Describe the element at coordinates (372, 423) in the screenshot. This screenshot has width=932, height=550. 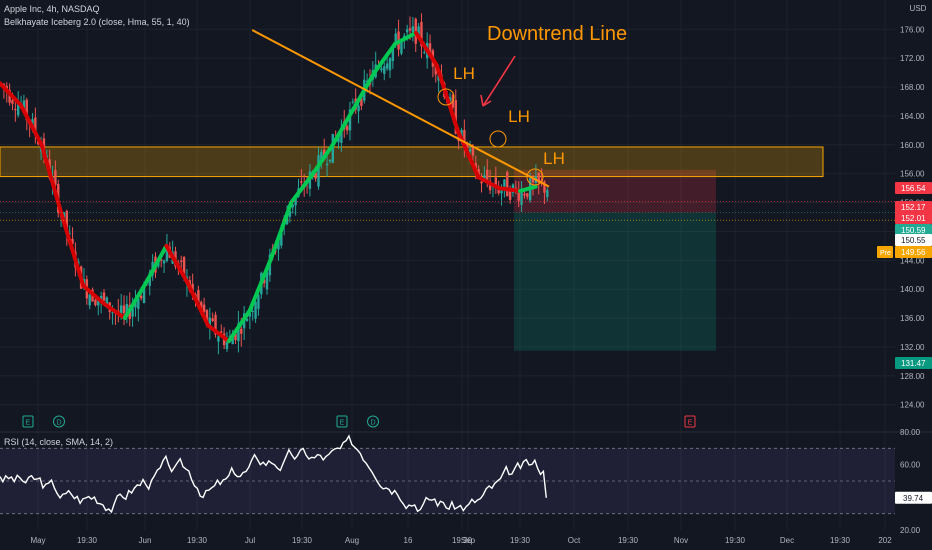
I see `event-marker-label: D` at that location.